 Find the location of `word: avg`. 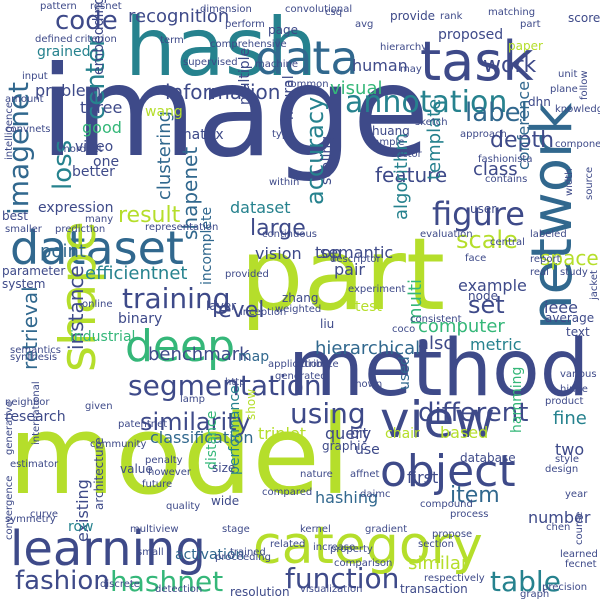

word: avg is located at coordinates (364, 25).